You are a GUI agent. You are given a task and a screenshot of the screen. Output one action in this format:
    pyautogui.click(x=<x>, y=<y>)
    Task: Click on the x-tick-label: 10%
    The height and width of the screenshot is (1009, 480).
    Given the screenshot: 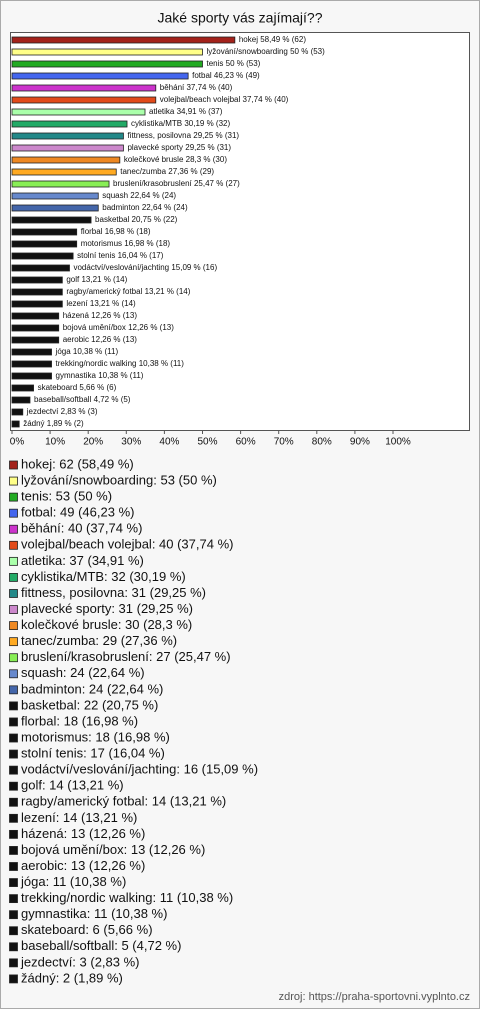 What is the action you would take?
    pyautogui.click(x=55, y=442)
    